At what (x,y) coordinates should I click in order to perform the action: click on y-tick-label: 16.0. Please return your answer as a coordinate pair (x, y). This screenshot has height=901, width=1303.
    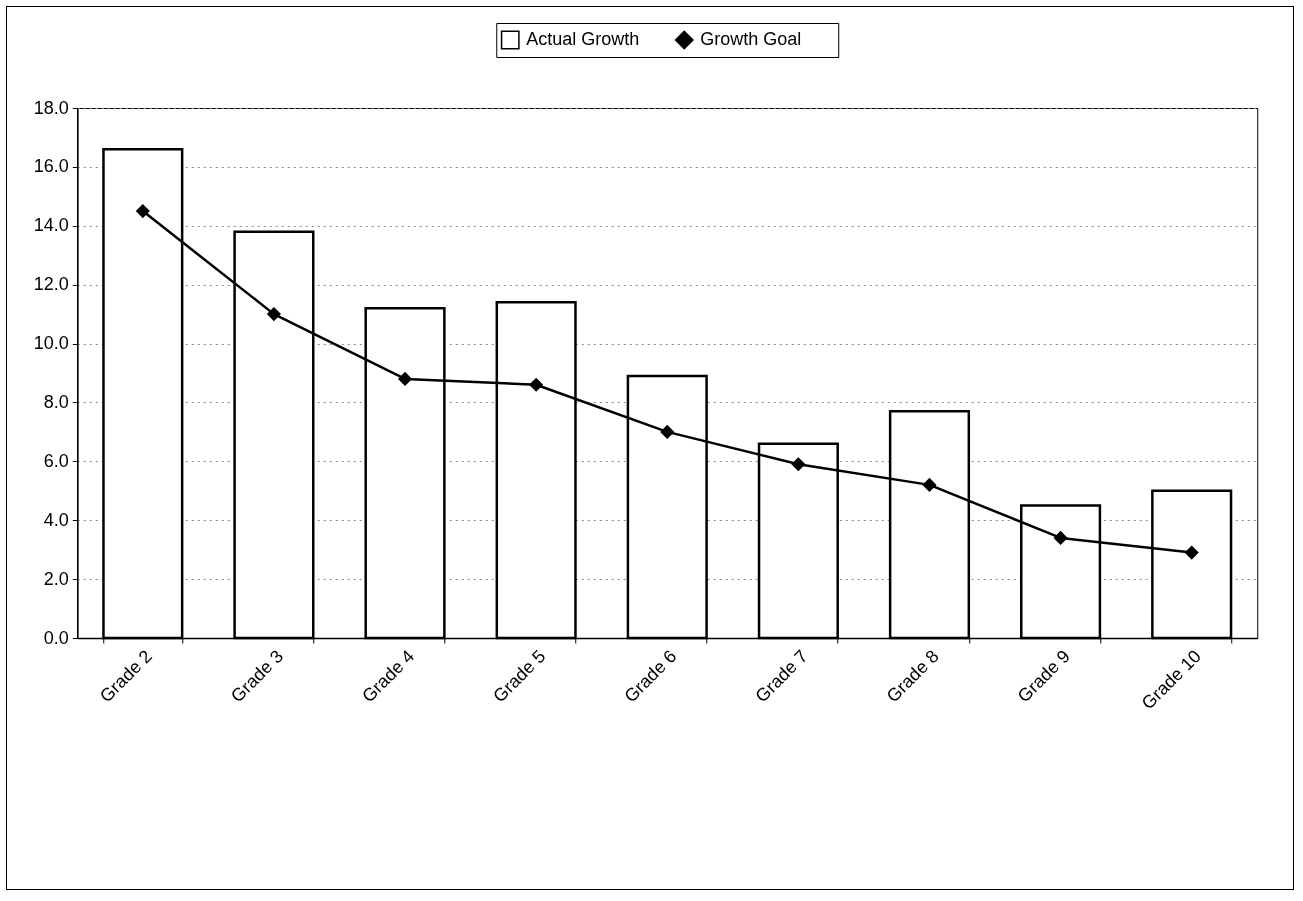
    Looking at the image, I should click on (51, 166).